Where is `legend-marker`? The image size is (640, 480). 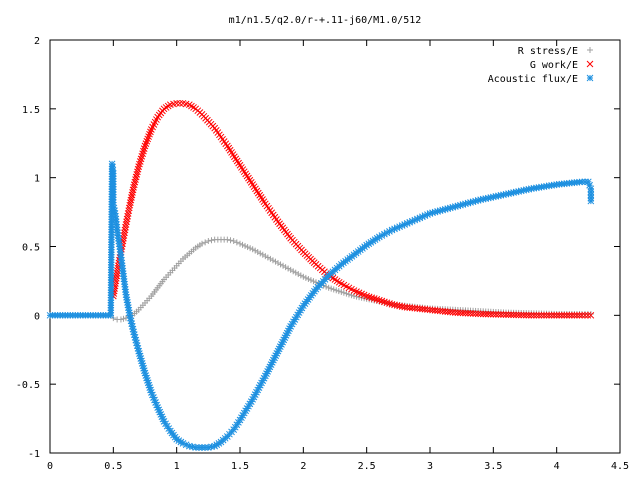
legend-marker is located at coordinates (590, 64).